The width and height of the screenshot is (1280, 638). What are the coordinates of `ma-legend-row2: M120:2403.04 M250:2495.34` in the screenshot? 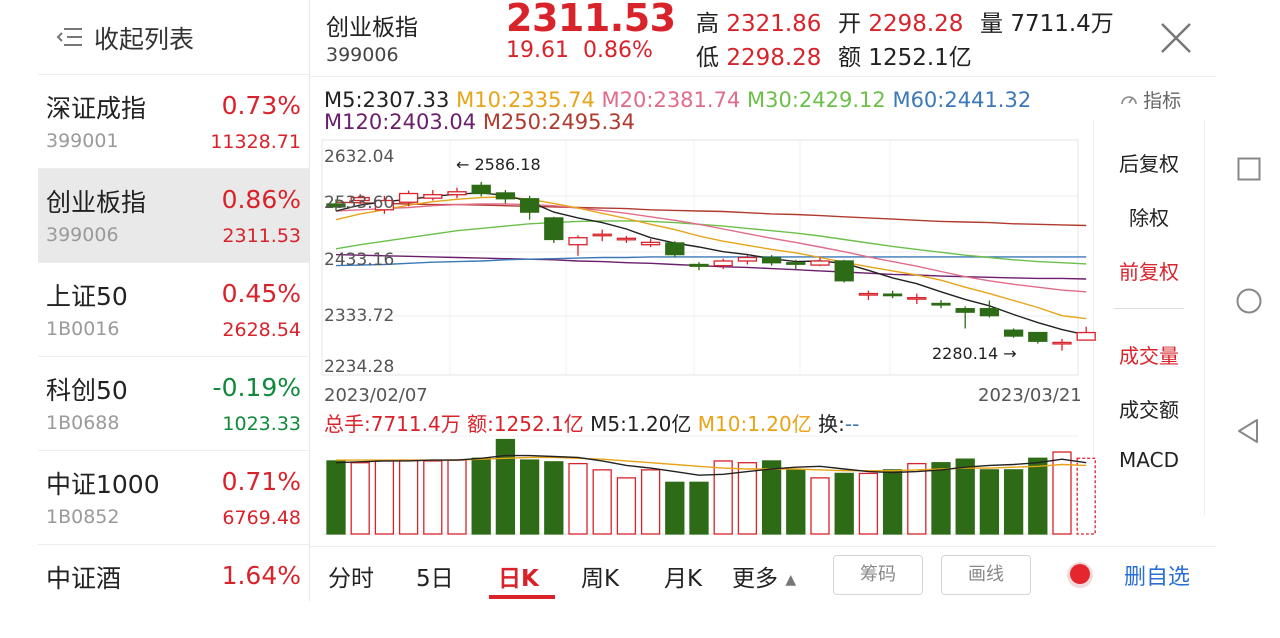 It's located at (479, 122).